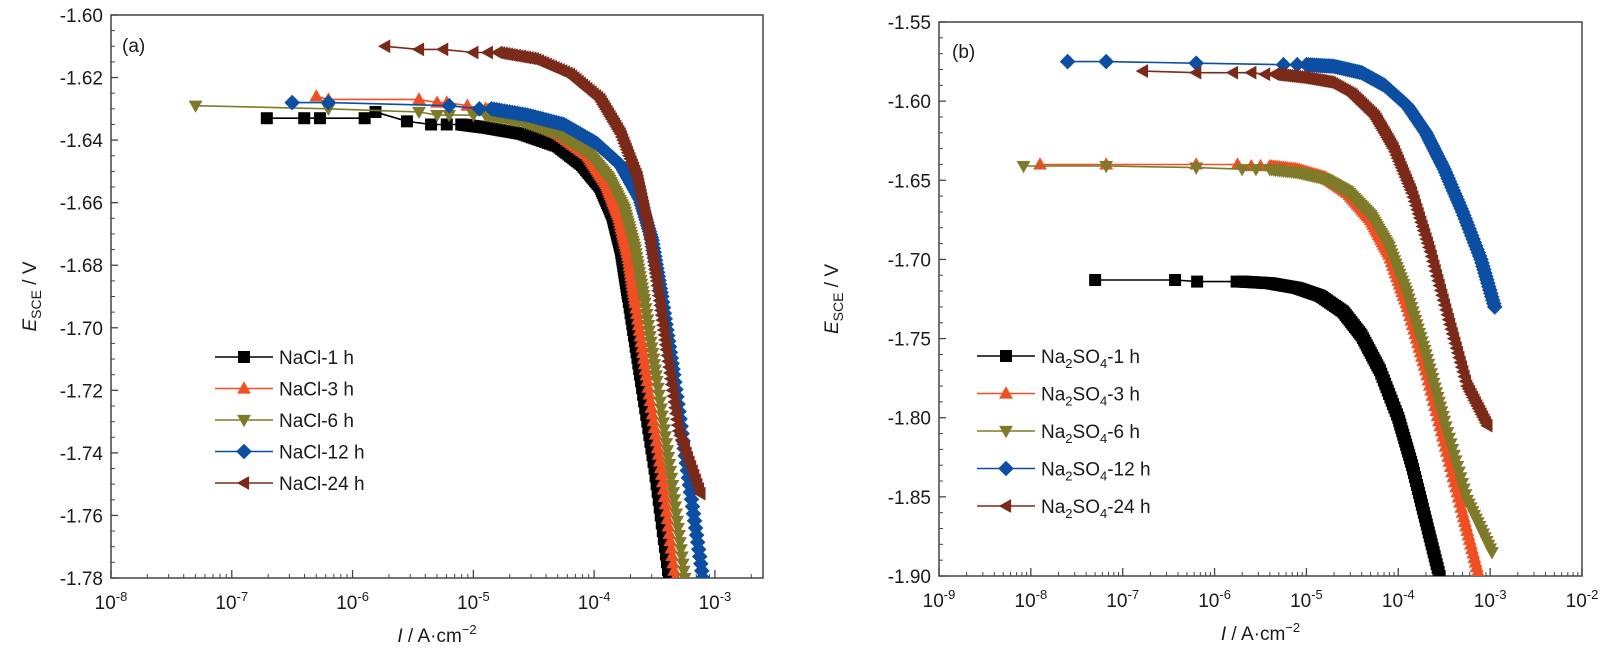  Describe the element at coordinates (909, 498) in the screenshot. I see `y-tick-label: -1.85` at that location.